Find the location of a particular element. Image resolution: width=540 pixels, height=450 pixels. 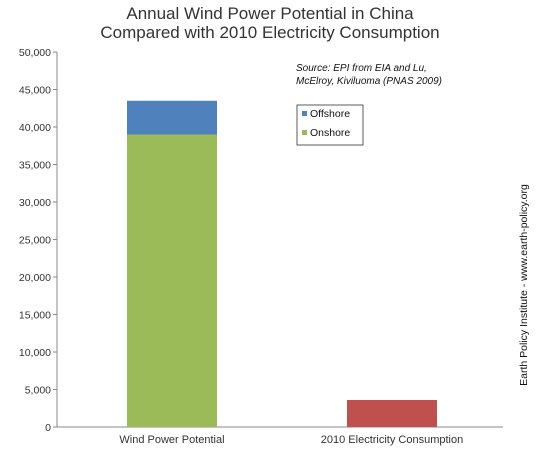

y-tick-label: 25,000 is located at coordinates (35, 241).